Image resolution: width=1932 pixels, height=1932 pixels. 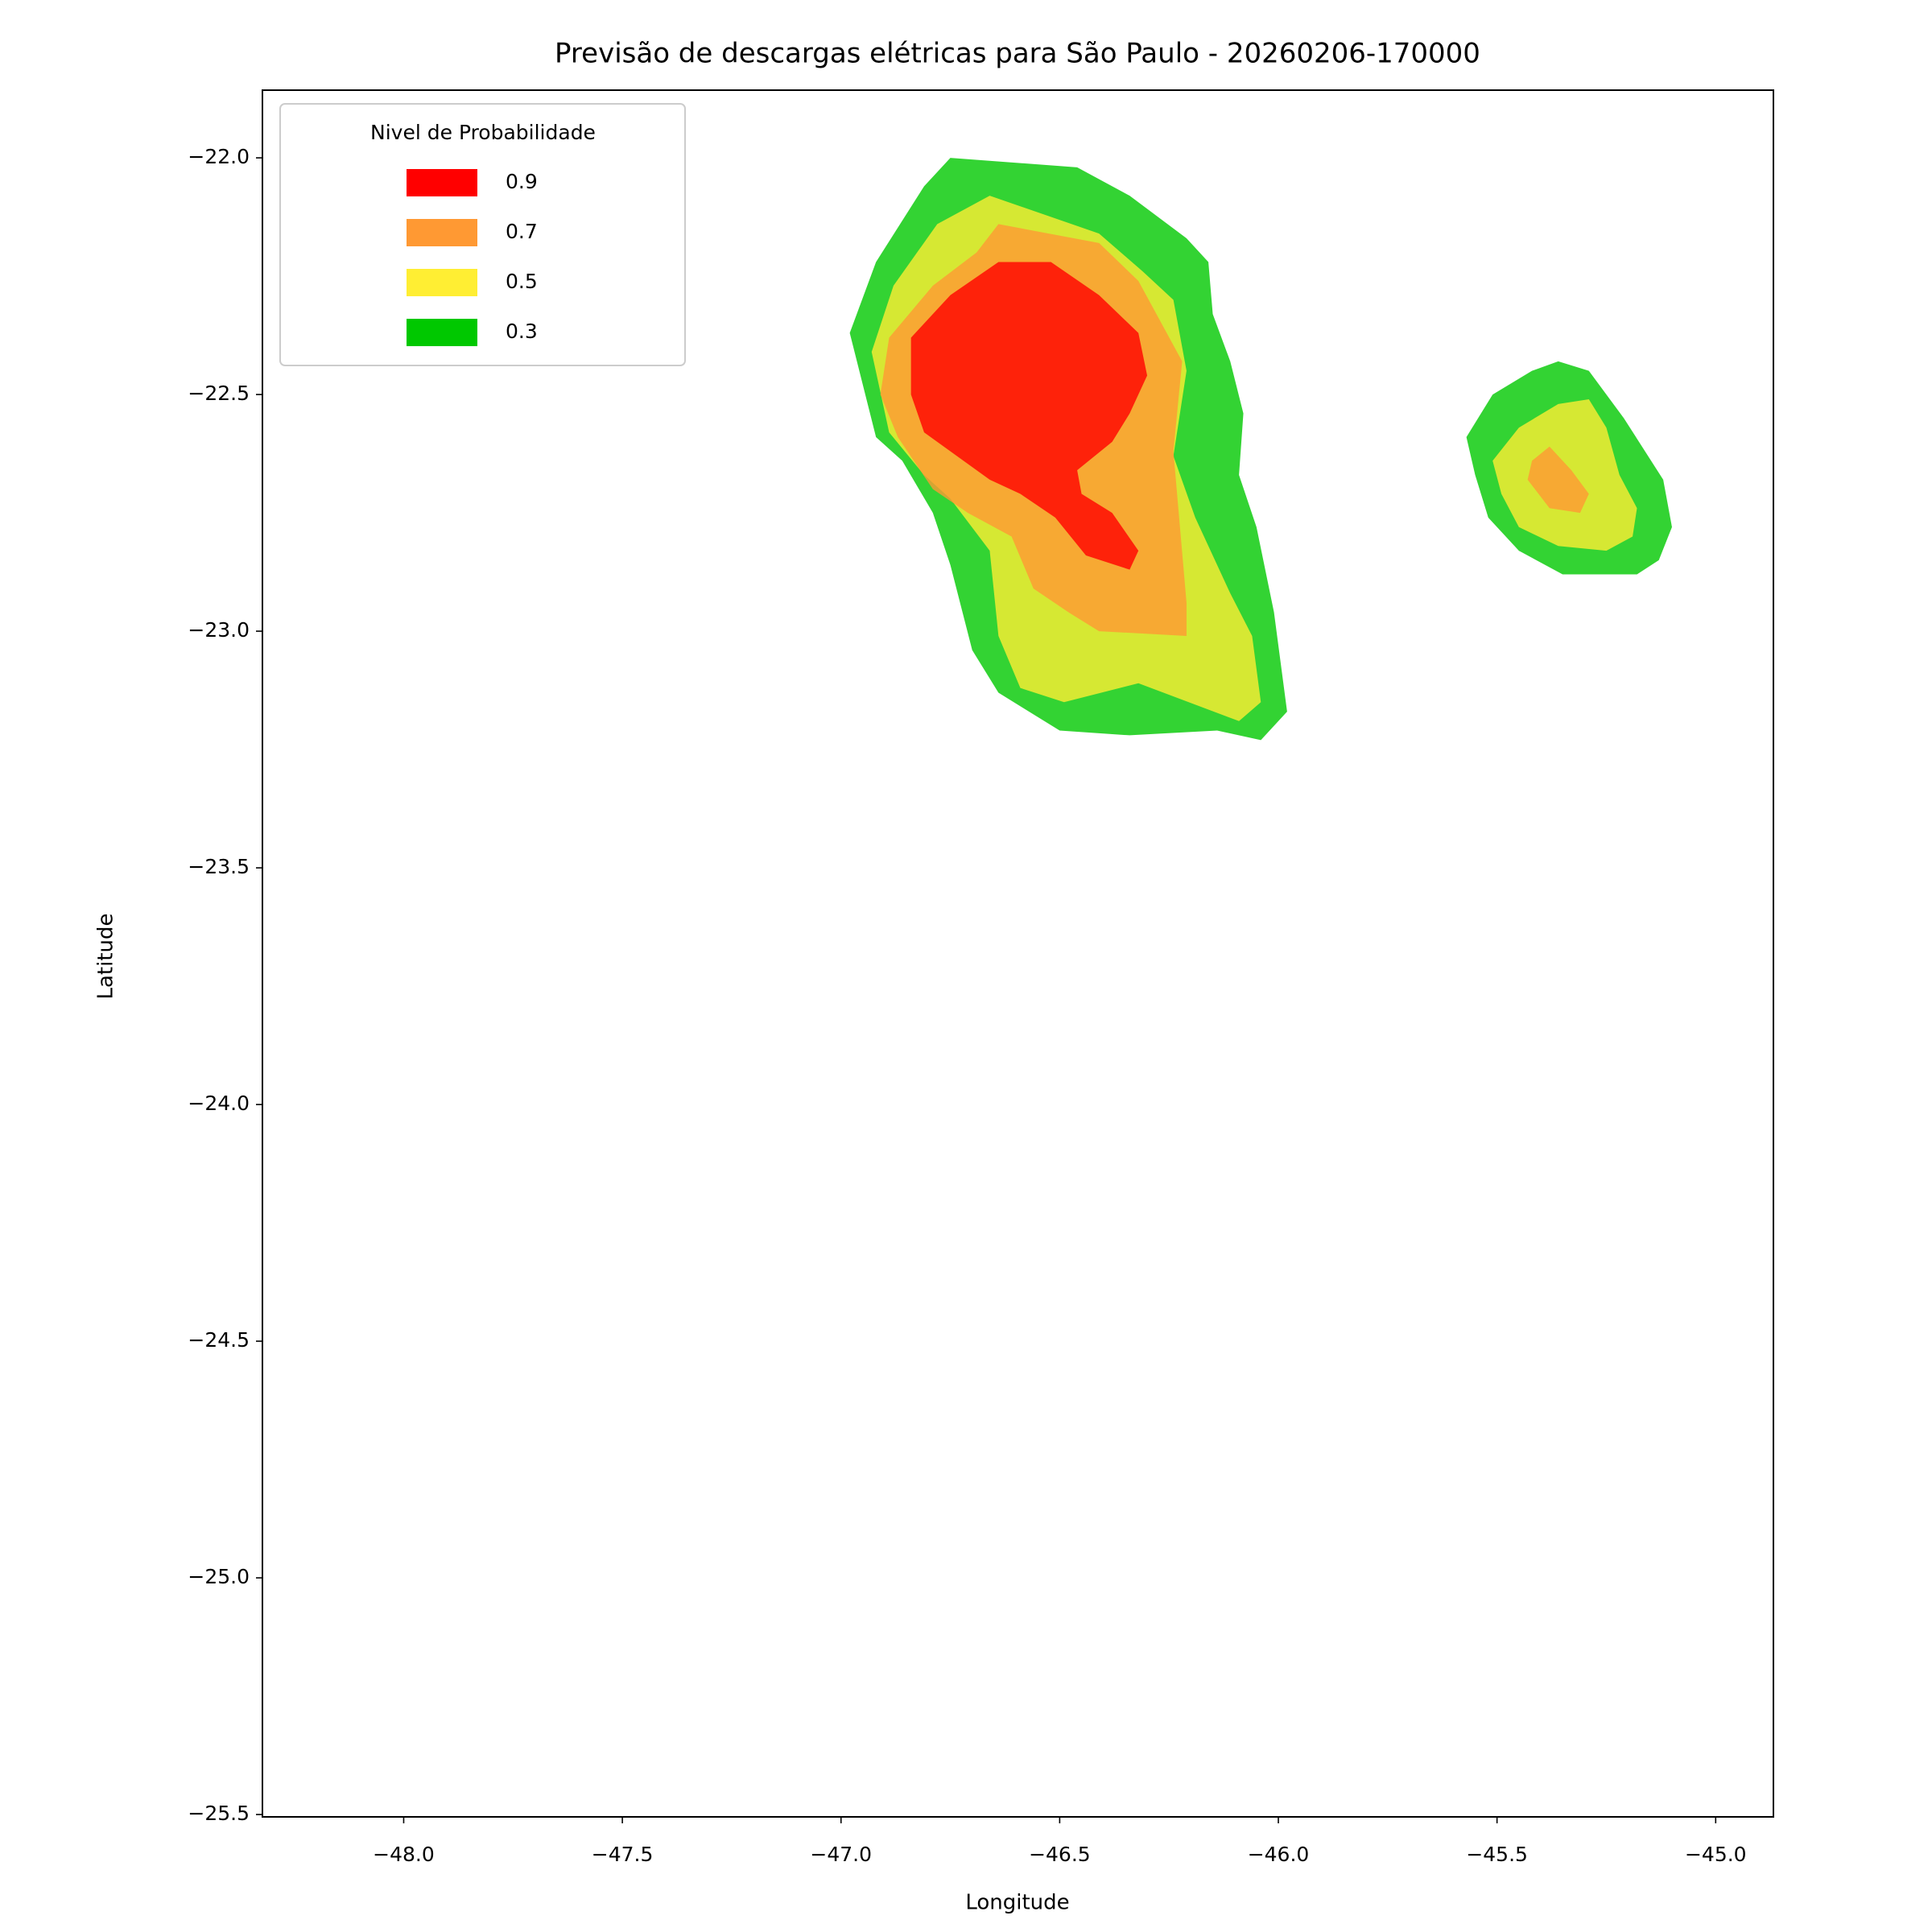 I want to click on legend-label: 0.9, so click(x=522, y=181).